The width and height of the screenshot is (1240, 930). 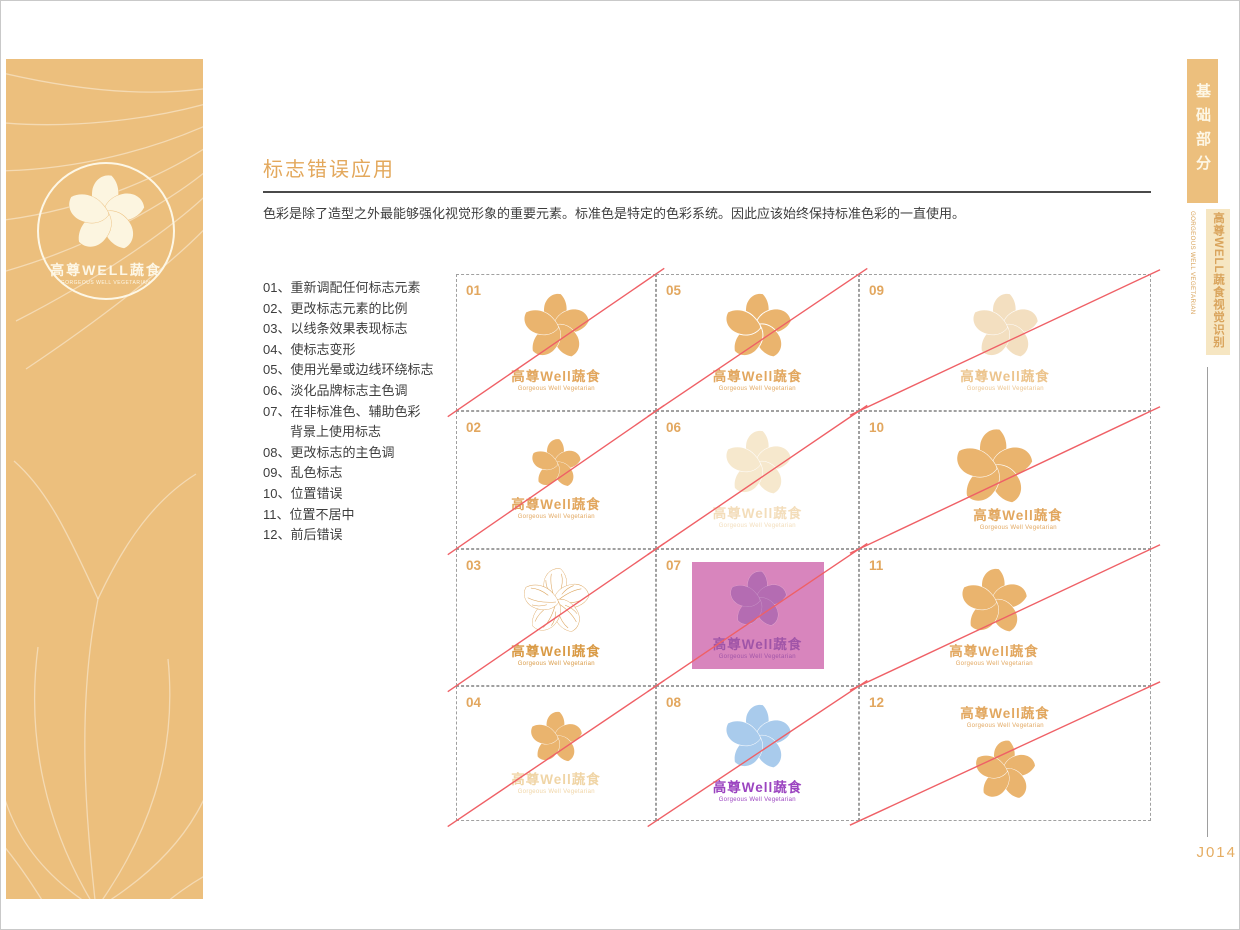 I want to click on grid-cell-02: 02 高尊Well蔬食 Gorgeous Well Vegetarian, so click(x=556, y=480).